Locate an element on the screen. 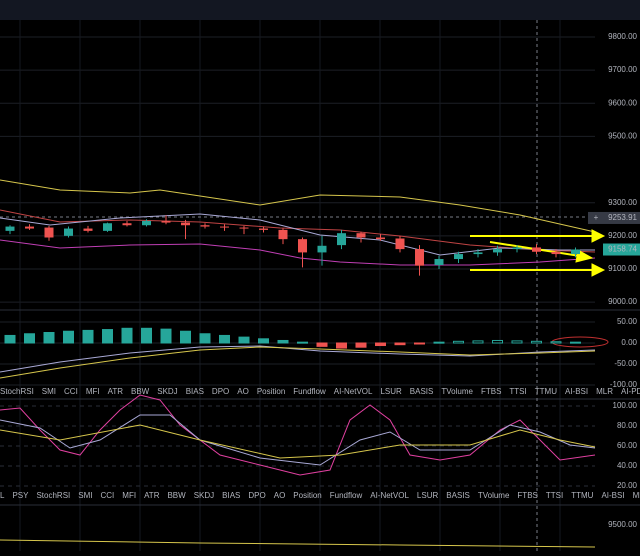 Image resolution: width=640 pixels, height=556 pixels. price-tick-label: 9300.00 is located at coordinates (622, 202).